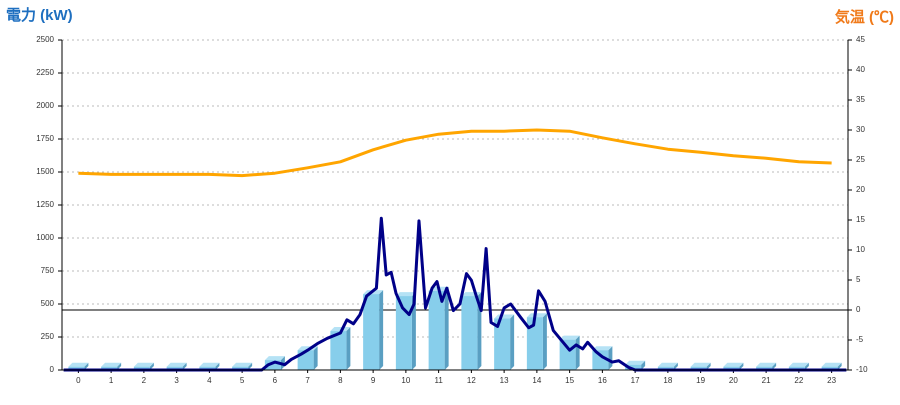 The image size is (900, 405). Describe the element at coordinates (858, 279) in the screenshot. I see `y2-tick-label: 5` at that location.